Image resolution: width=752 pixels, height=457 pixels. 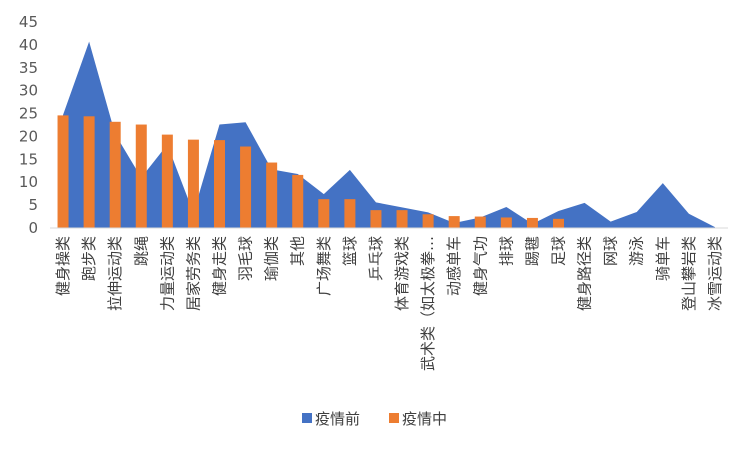 What do you see at coordinates (506, 251) in the screenshot?
I see `x-category-label: 排球` at bounding box center [506, 251].